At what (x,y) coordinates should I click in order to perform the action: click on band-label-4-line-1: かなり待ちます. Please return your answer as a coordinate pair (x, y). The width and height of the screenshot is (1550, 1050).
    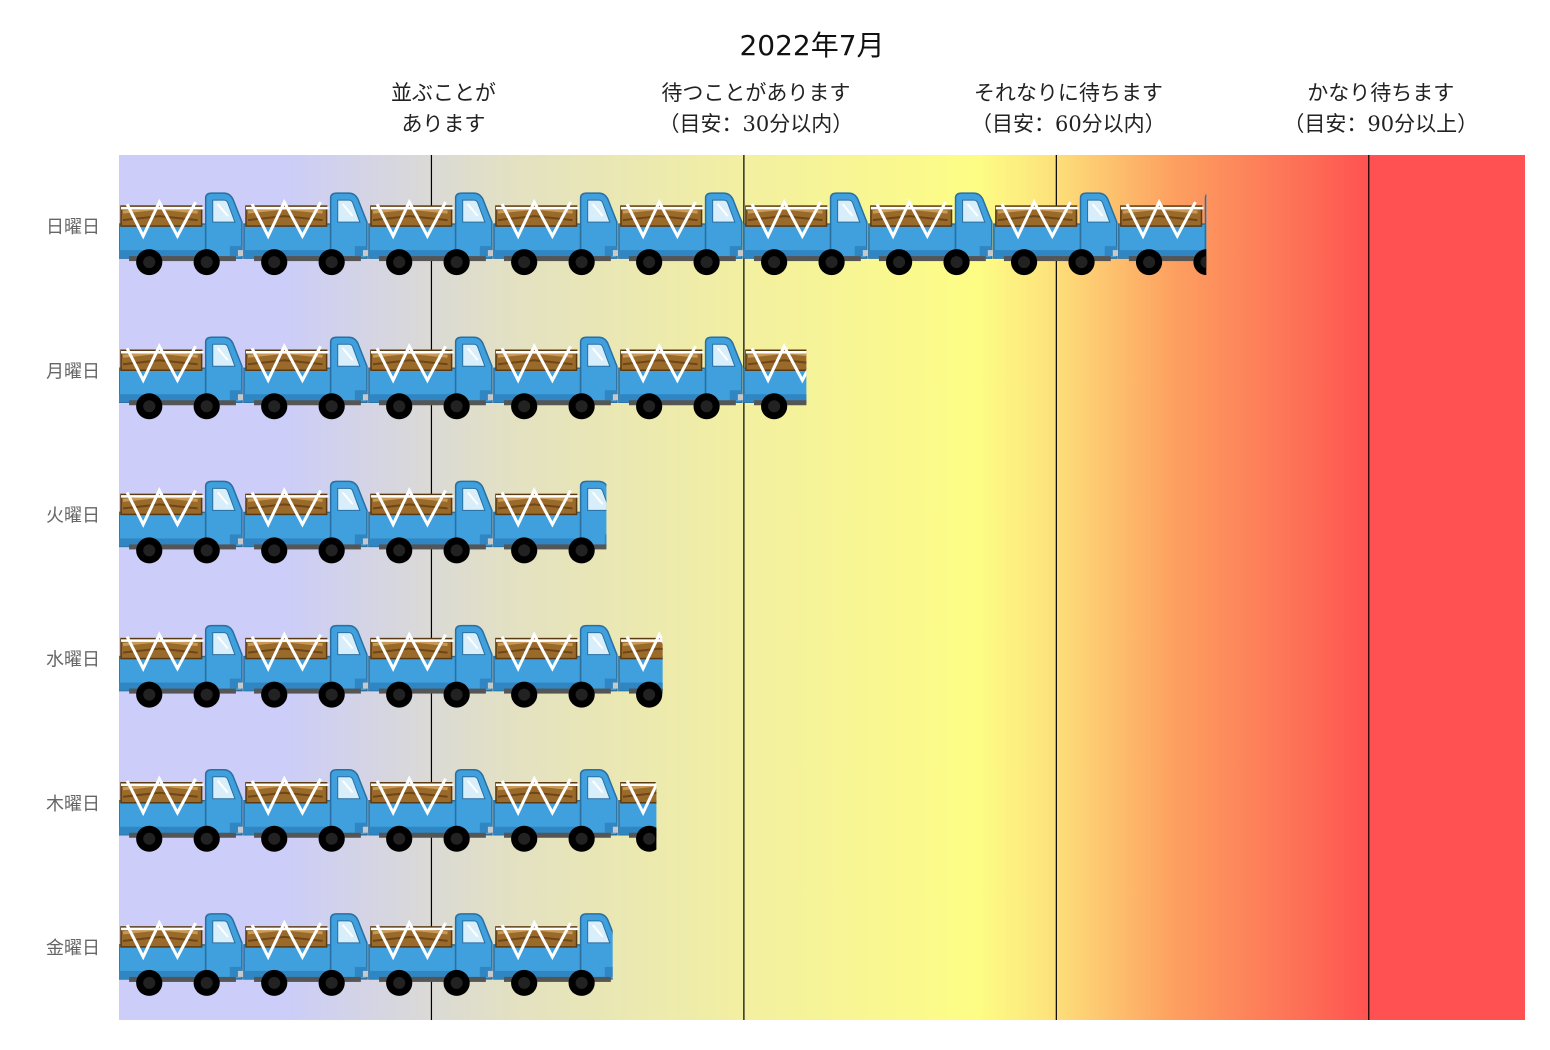
    Looking at the image, I should click on (1380, 93).